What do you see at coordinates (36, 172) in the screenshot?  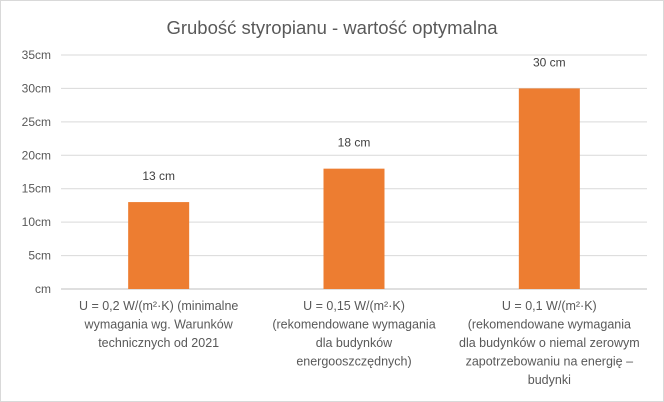 I see `y-axis-ticks: cm 5cm 10cm 15cm 20cm 25cm 30cm 35cm` at bounding box center [36, 172].